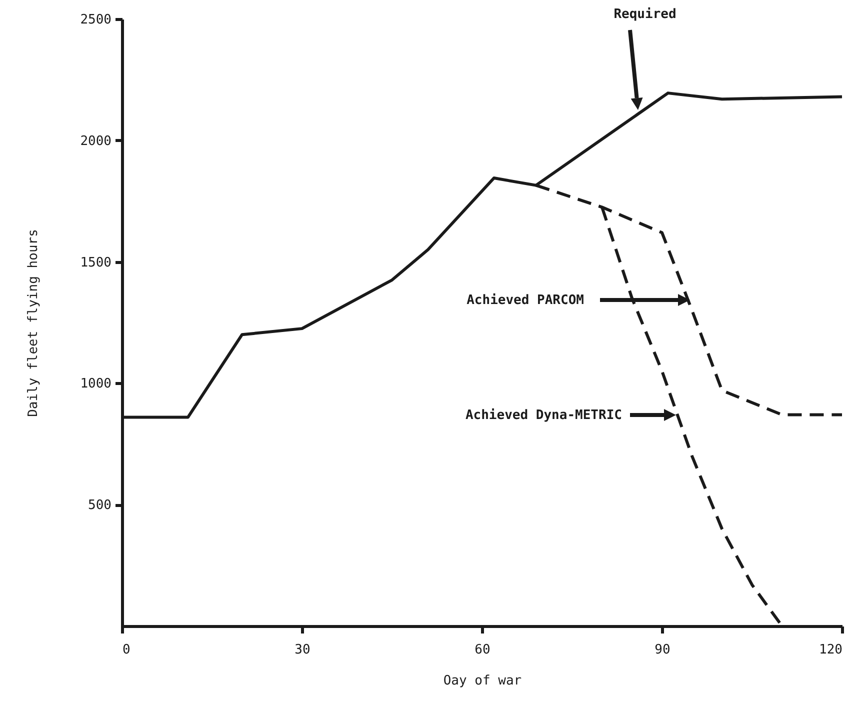 This screenshot has height=708, width=858. What do you see at coordinates (126, 650) in the screenshot?
I see `x-tick-label: 0` at bounding box center [126, 650].